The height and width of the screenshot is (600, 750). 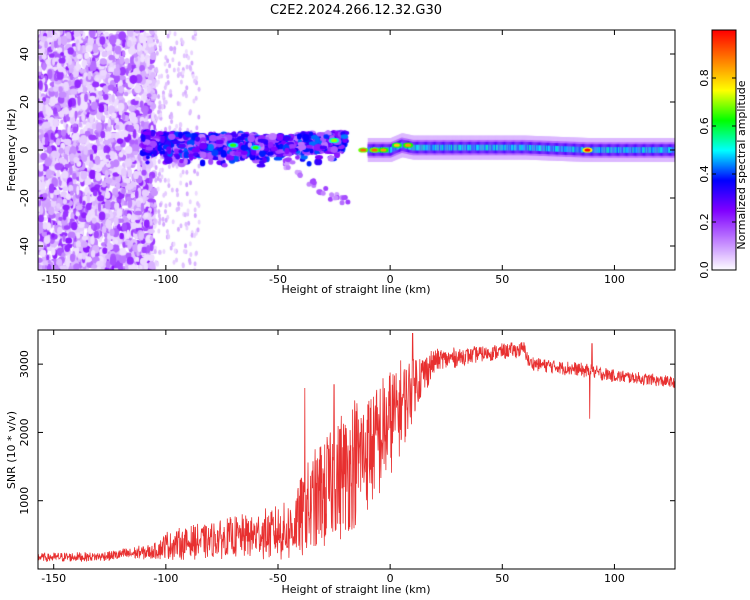 I want to click on colorbar-tick-label: 0.2, so click(x=704, y=222).